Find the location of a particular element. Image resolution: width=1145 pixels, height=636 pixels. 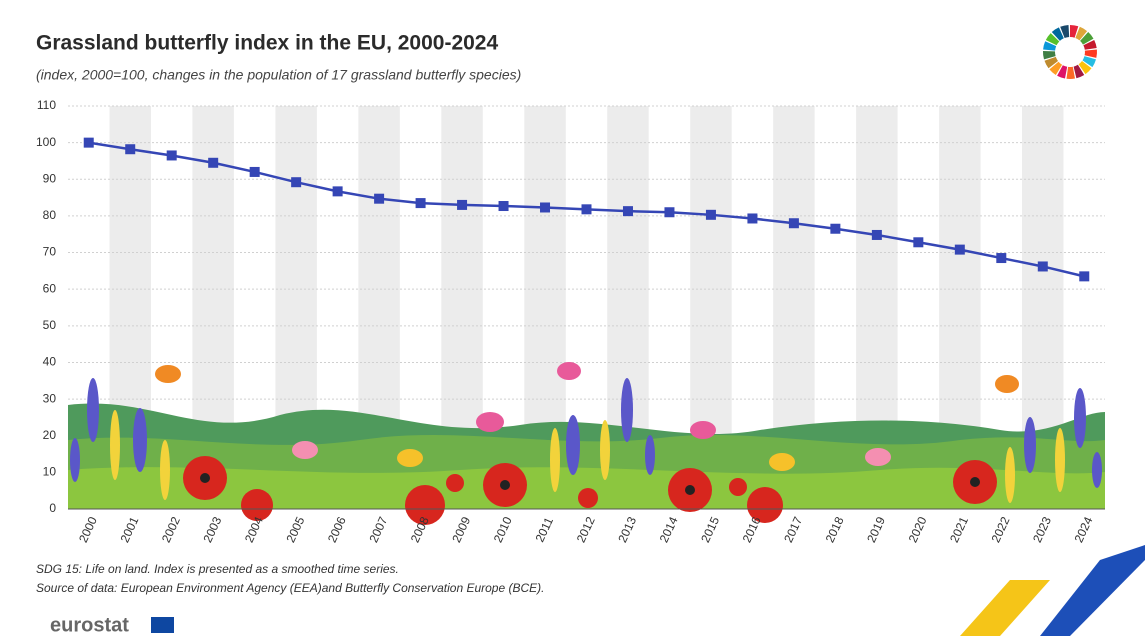

butterflies is located at coordinates (587, 416).